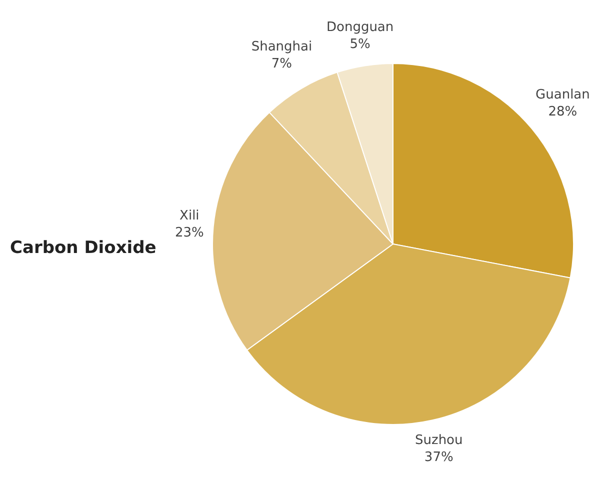 This screenshot has height=493, width=610. I want to click on slice-label: Dongguan, so click(360, 27).